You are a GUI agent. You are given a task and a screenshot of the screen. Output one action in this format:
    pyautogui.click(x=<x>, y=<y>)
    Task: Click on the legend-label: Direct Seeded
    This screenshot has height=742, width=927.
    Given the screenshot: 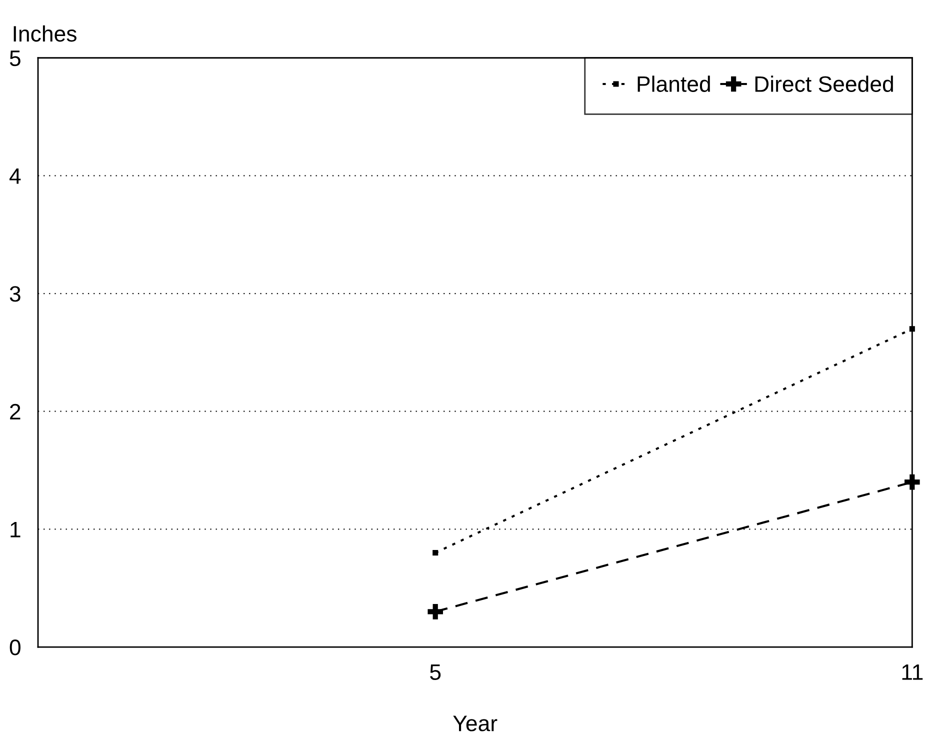 What is the action you would take?
    pyautogui.click(x=824, y=84)
    